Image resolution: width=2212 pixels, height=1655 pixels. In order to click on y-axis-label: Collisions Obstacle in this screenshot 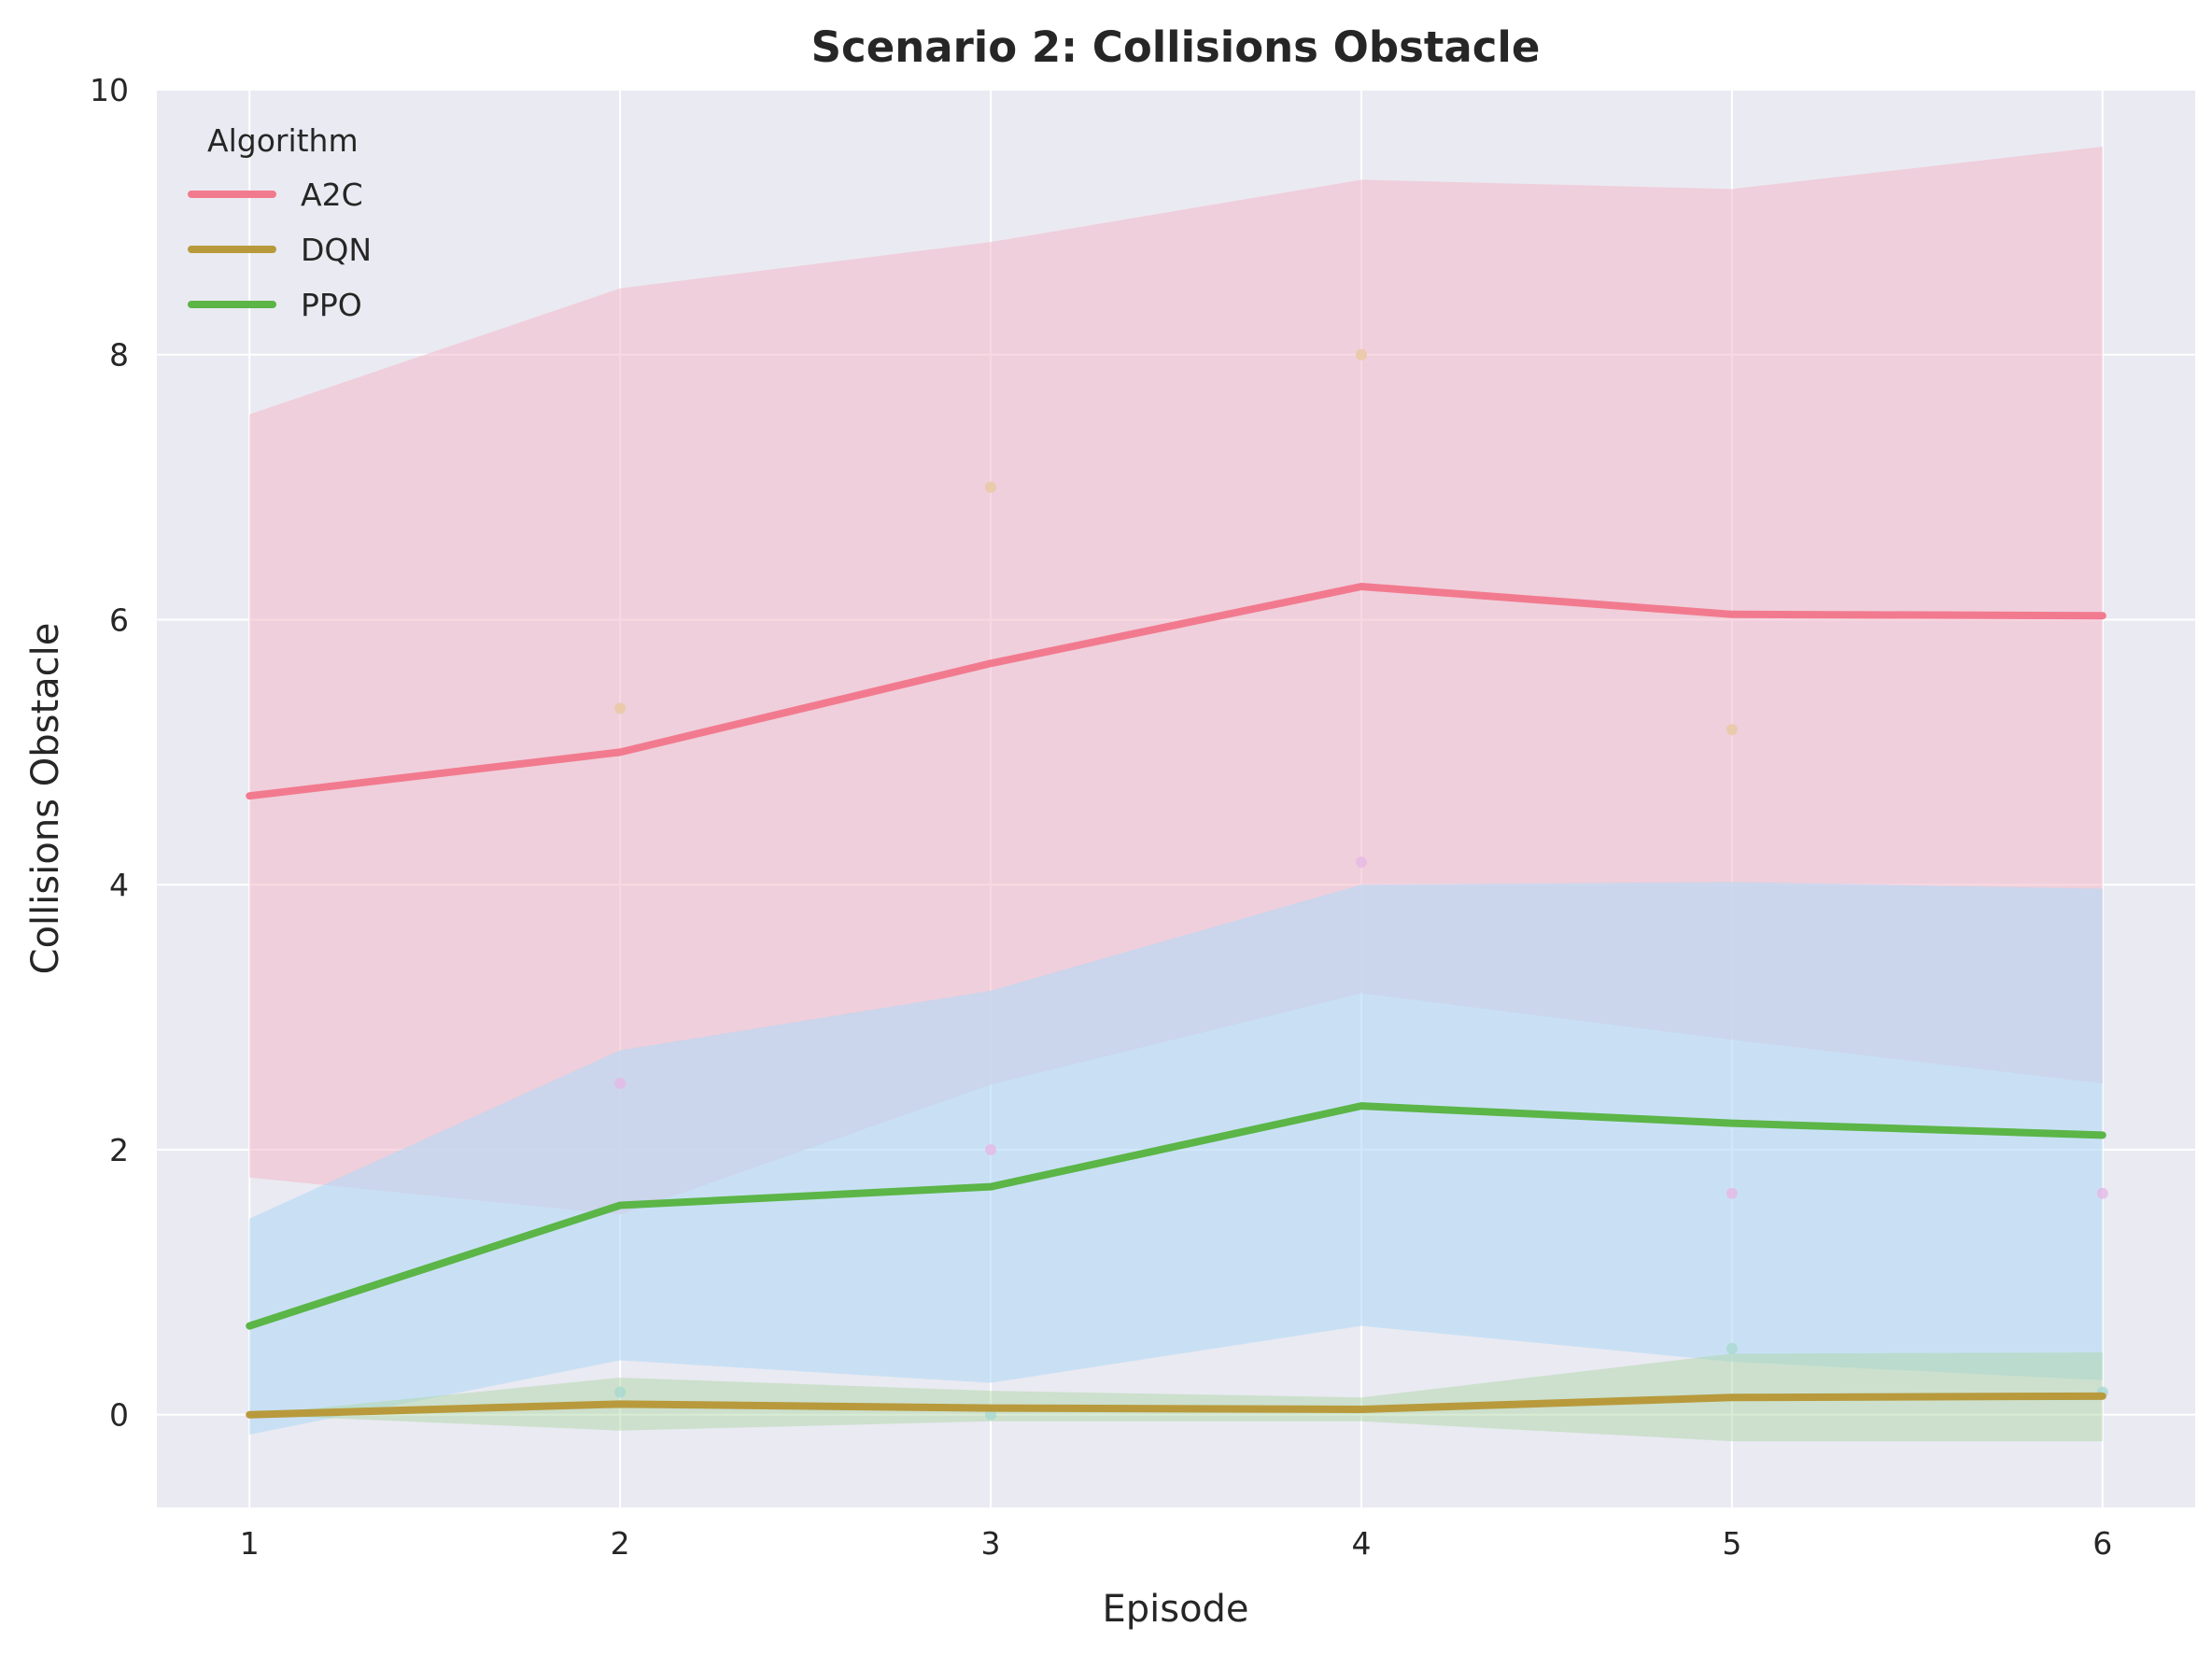, I will do `click(45, 799)`.